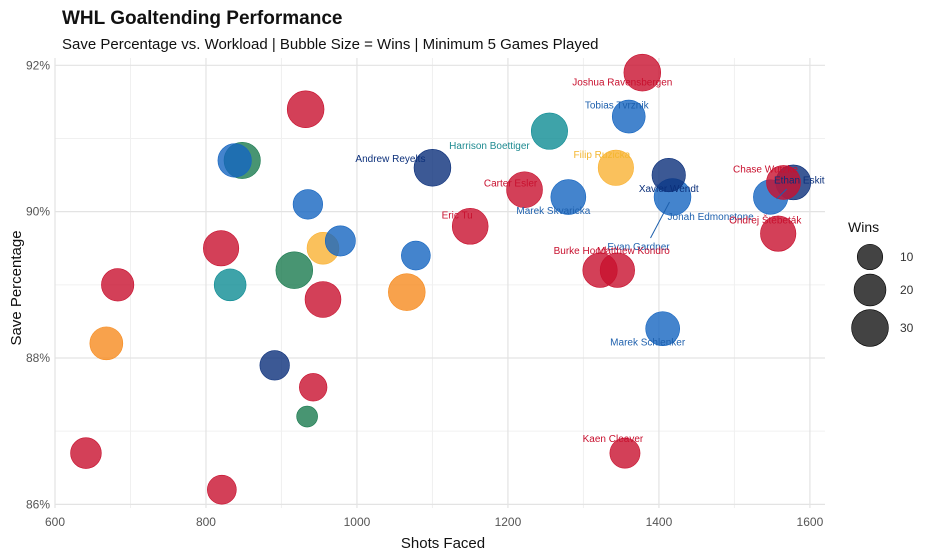 The image size is (931, 559). Describe the element at coordinates (622, 83) in the screenshot. I see `point-label: Joshua Ravensbergen` at that location.